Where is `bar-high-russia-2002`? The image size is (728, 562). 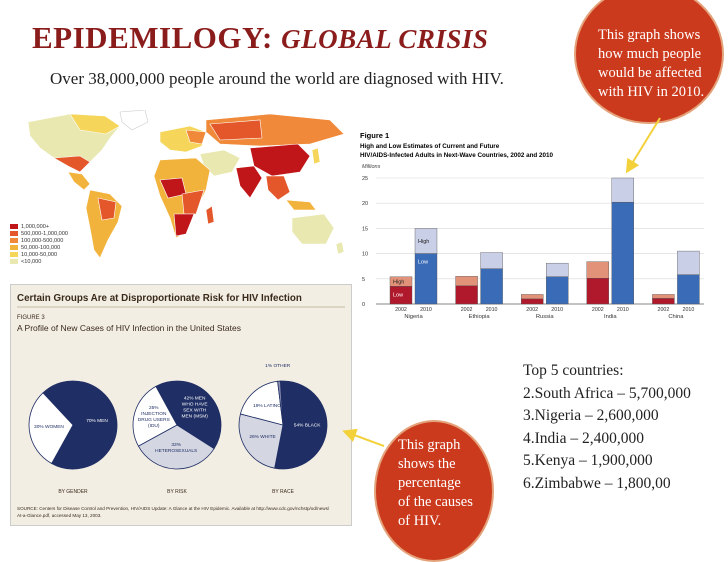
bar-high-russia-2002 is located at coordinates (532, 297).